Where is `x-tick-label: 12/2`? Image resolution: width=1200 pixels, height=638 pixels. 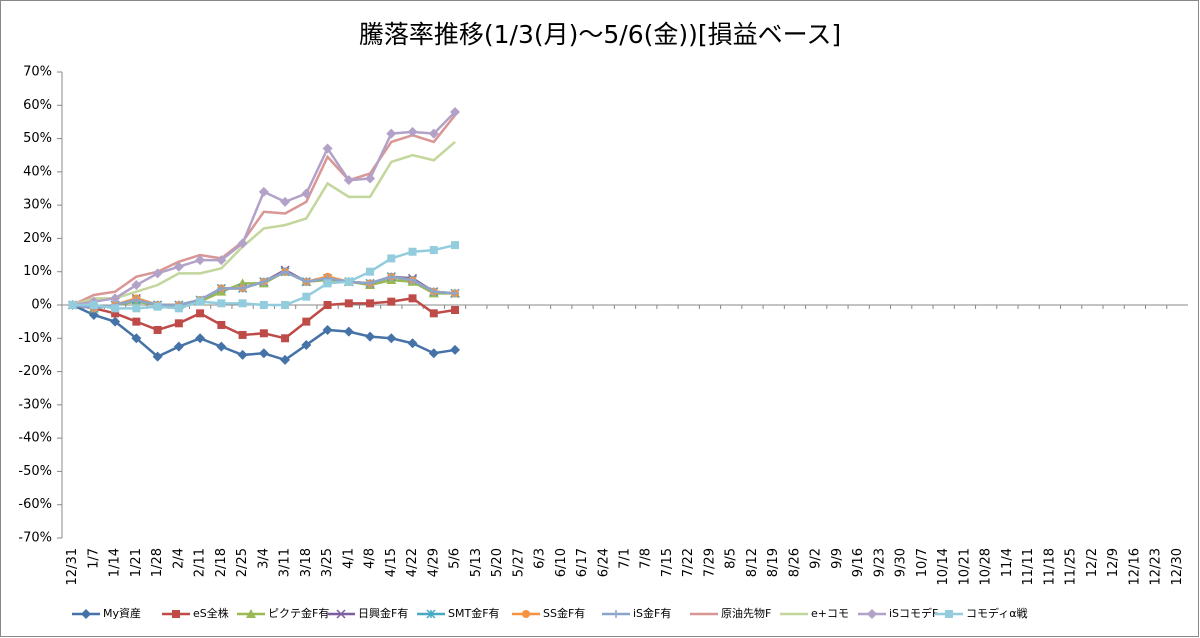 x-tick-label: 12/2 is located at coordinates (1092, 562).